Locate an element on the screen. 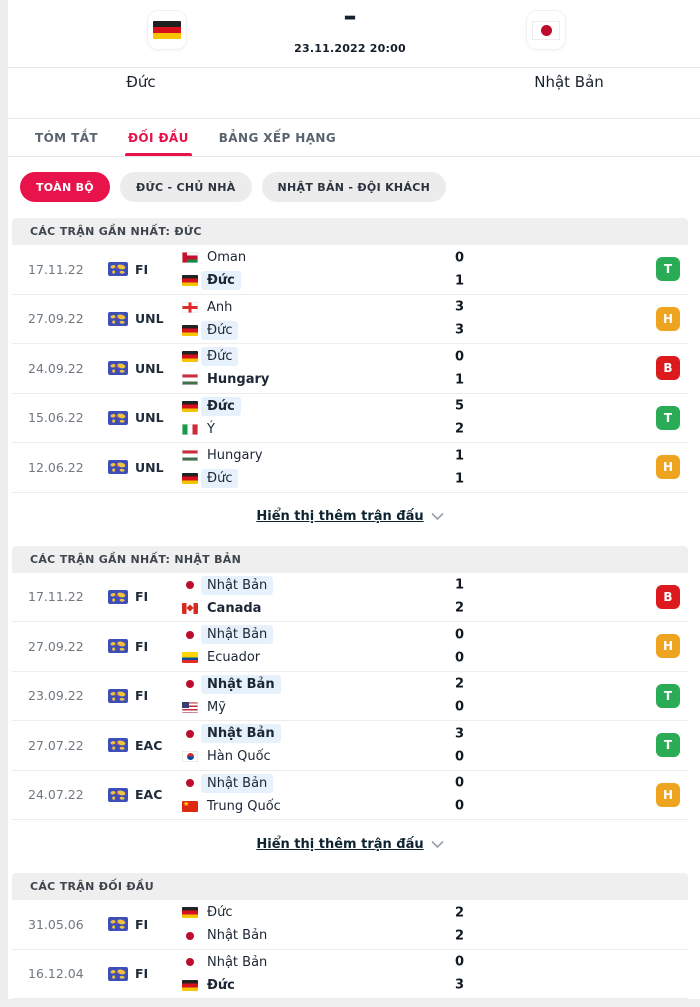 The image size is (700, 1007). team-line: Đức 1 is located at coordinates (419, 479).